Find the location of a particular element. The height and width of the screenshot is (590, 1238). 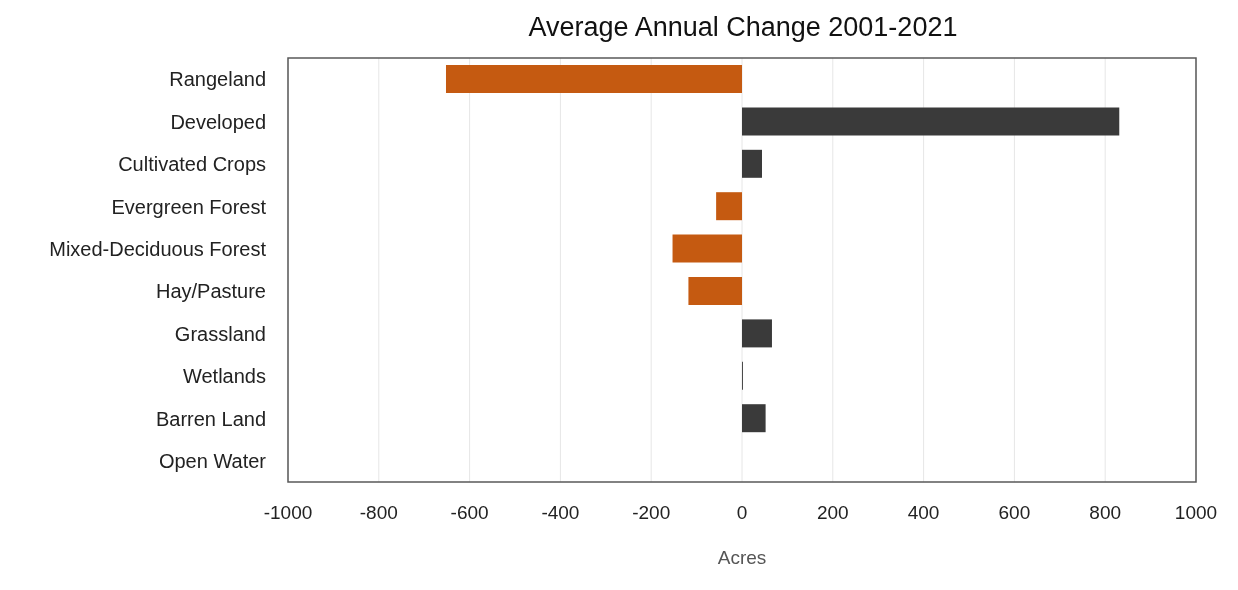

y-tick-label: Grassland is located at coordinates (220, 333).